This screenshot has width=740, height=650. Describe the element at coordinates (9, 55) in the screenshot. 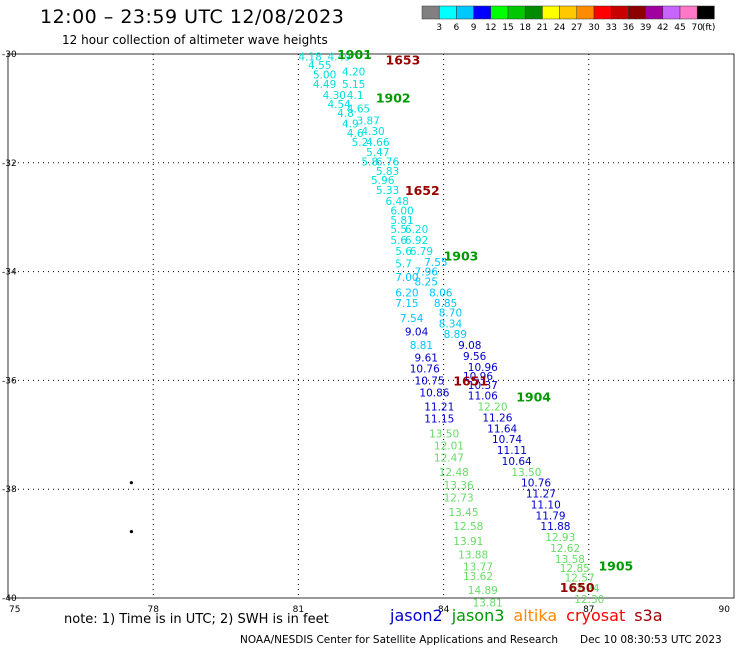

I see `y-tick-label: -30` at that location.